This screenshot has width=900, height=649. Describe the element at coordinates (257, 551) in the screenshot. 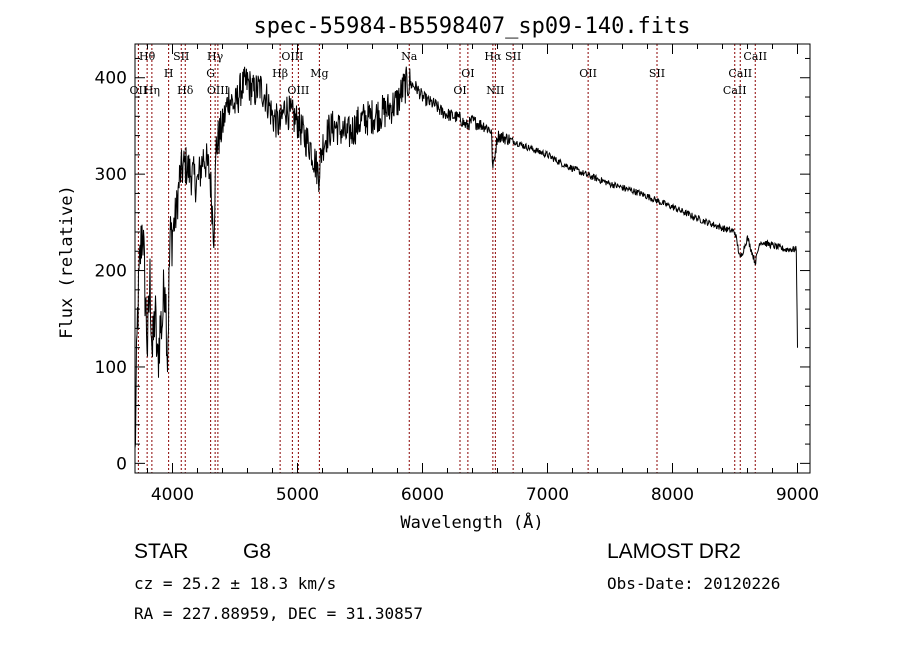

I see `object-subclass: G8` at that location.